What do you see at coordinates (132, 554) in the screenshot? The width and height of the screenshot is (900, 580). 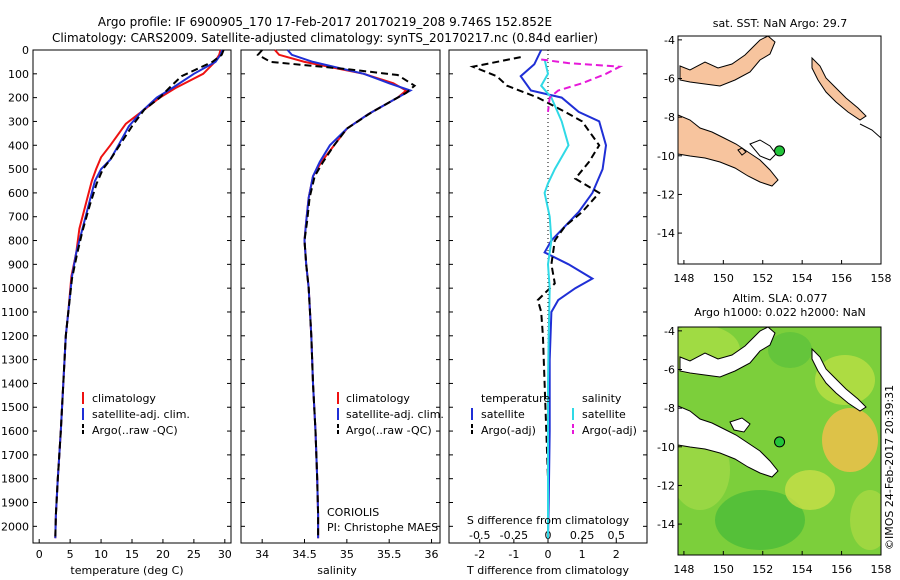 I see `x-tick-label: 15` at bounding box center [132, 554].